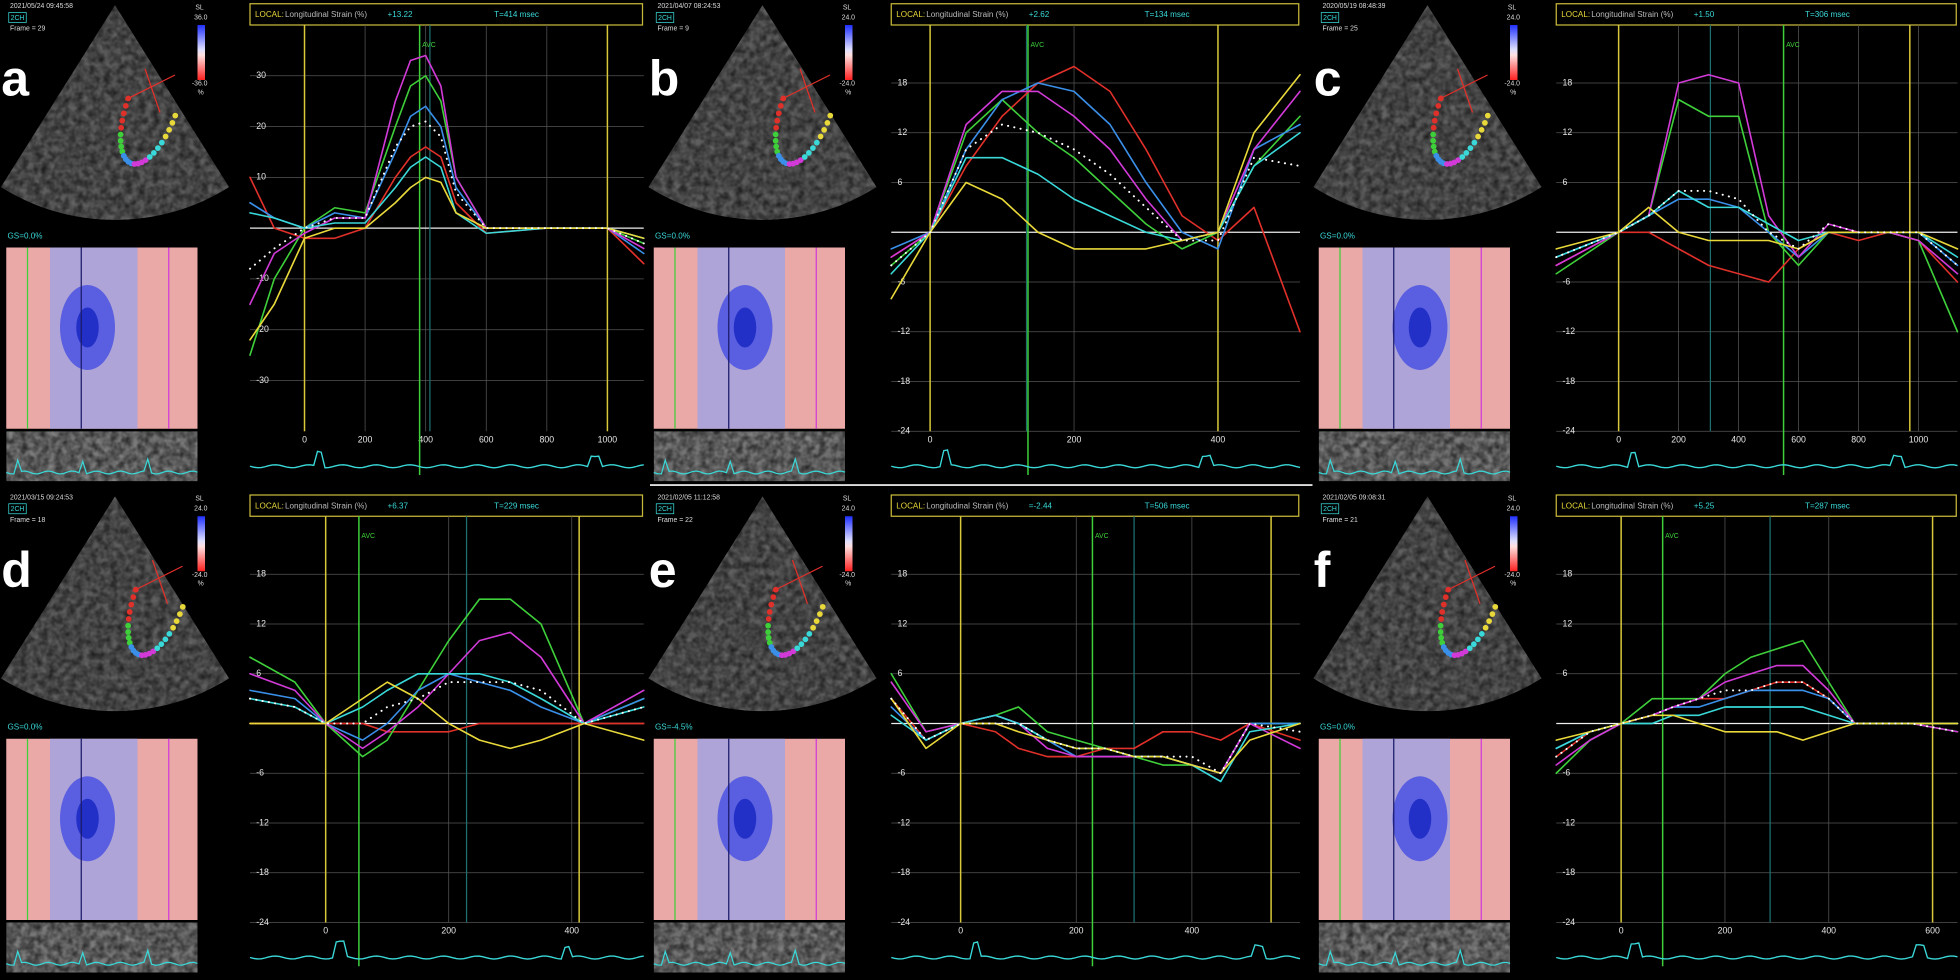  Describe the element at coordinates (1340, 29) in the screenshot. I see `frame-label: Frame = 25` at that location.